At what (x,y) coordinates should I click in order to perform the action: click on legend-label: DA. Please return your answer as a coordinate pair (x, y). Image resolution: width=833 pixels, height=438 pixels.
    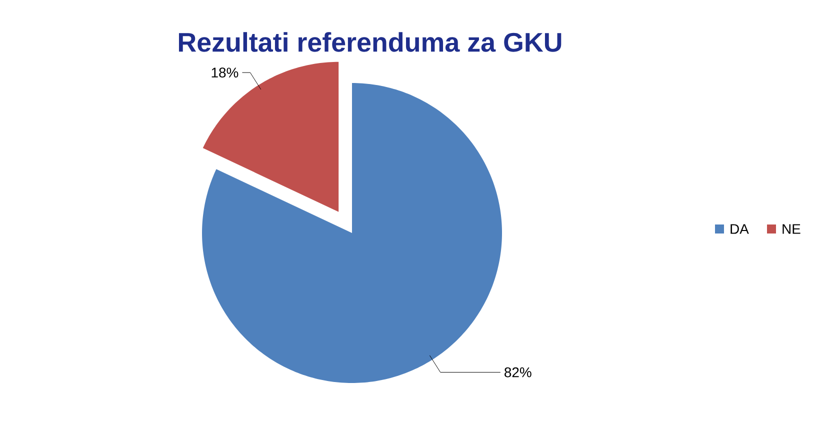
    Looking at the image, I should click on (739, 229).